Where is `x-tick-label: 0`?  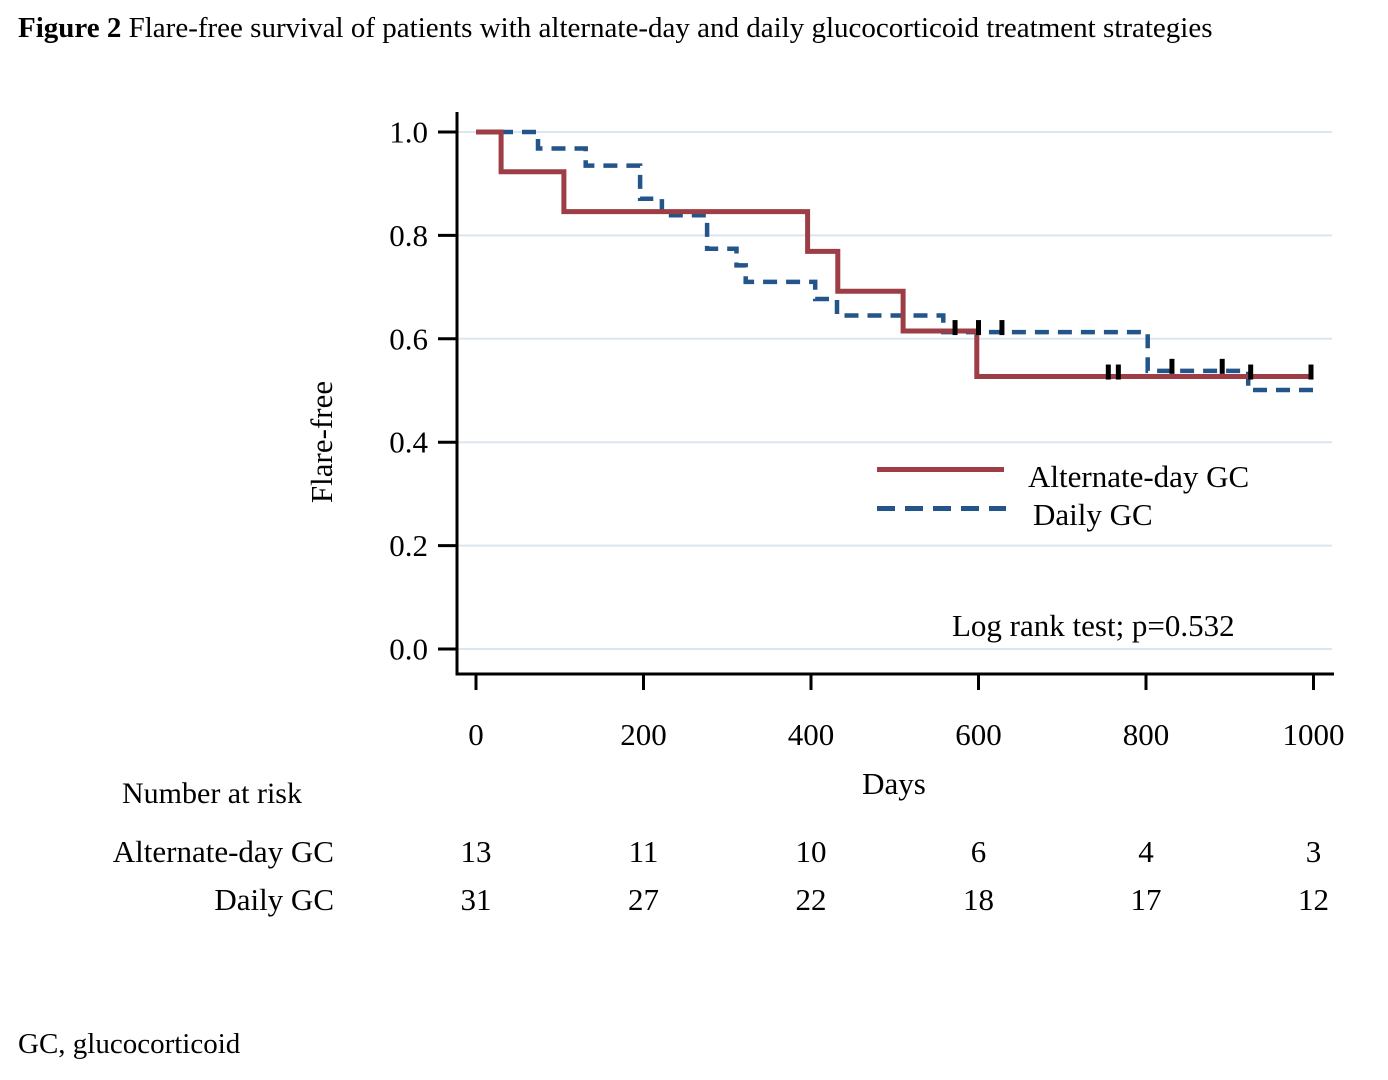
x-tick-label: 0 is located at coordinates (476, 734).